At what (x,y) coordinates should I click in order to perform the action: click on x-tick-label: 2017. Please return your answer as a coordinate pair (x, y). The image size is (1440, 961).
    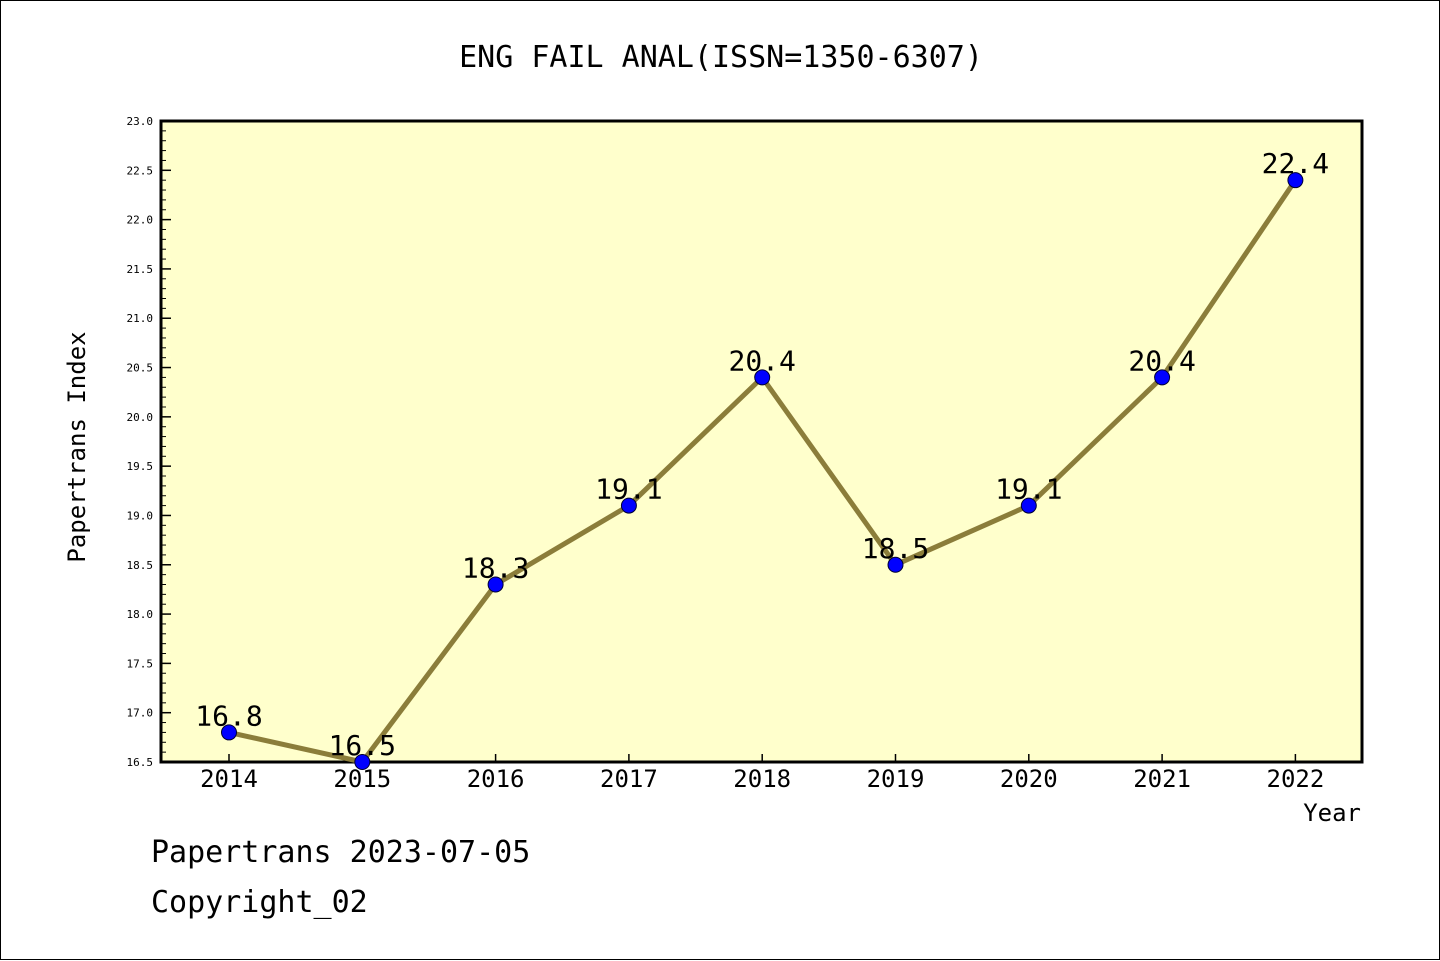
    Looking at the image, I should click on (629, 779).